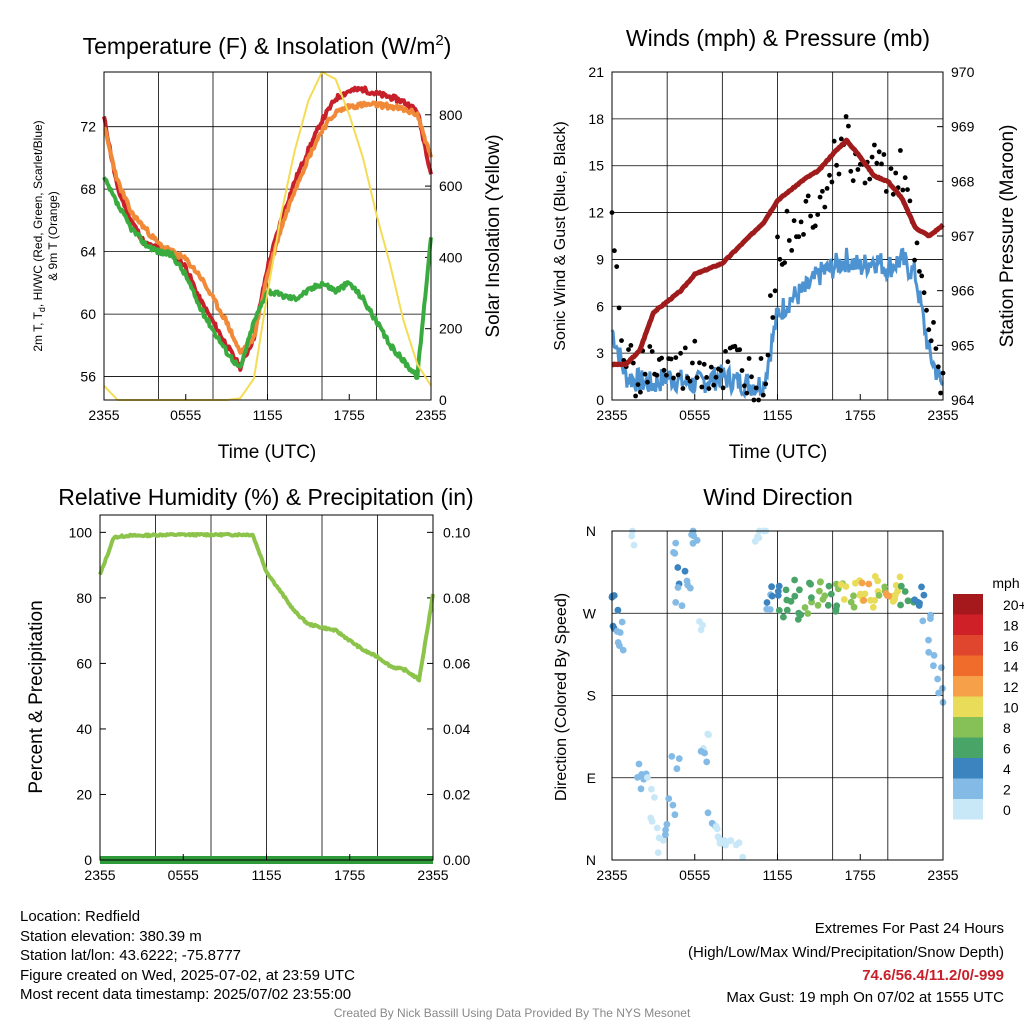 This screenshot has width=1024, height=1024. What do you see at coordinates (451, 257) in the screenshot?
I see `temp-right-tick-label: 400` at bounding box center [451, 257].